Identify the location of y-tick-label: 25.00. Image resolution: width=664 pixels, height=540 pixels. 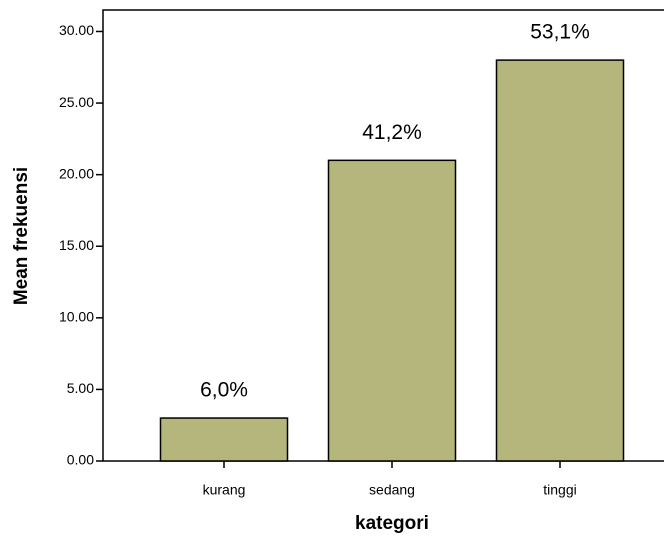
(76, 102).